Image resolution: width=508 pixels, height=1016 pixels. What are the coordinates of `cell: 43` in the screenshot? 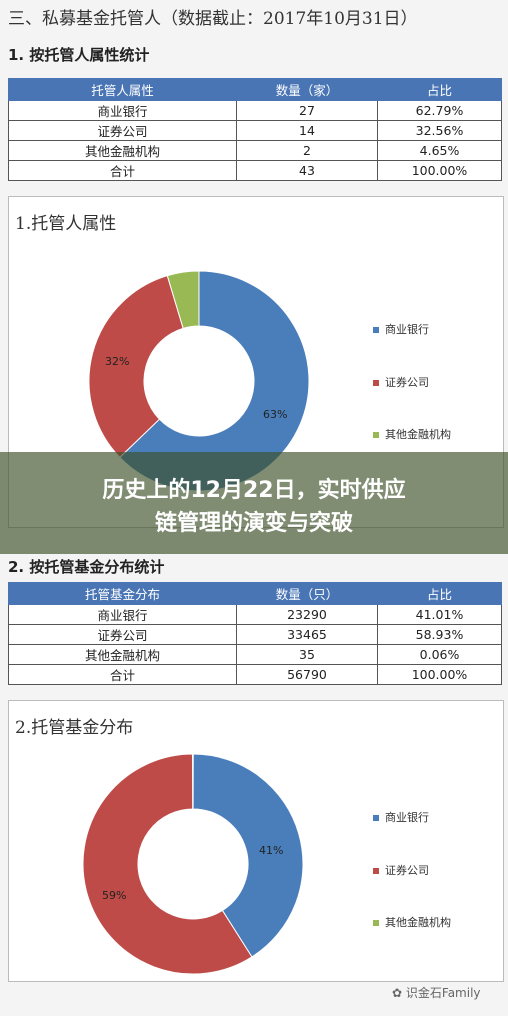 It's located at (307, 170).